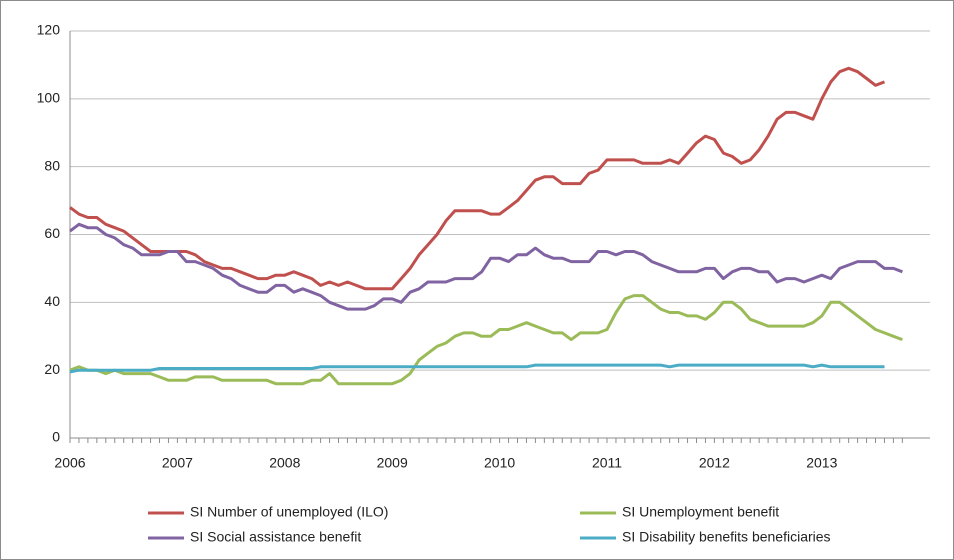 This screenshot has width=954, height=560. Describe the element at coordinates (700, 512) in the screenshot. I see `legend-label: SI Unemployment benefit` at that location.